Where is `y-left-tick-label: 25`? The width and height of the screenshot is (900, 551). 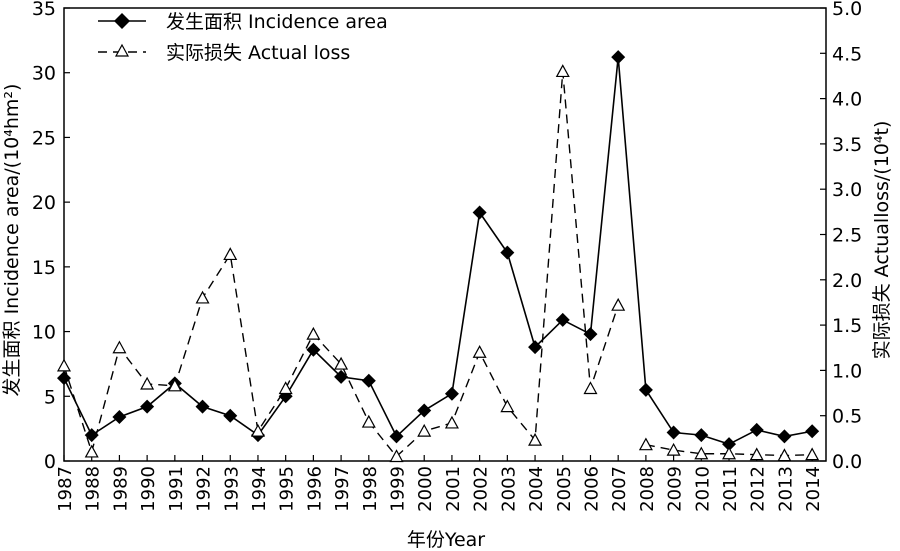
y-left-tick-label: 25 is located at coordinates (44, 138).